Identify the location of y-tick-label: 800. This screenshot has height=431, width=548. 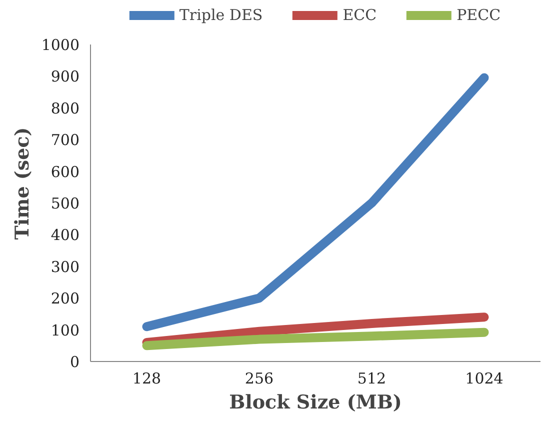
(65, 108).